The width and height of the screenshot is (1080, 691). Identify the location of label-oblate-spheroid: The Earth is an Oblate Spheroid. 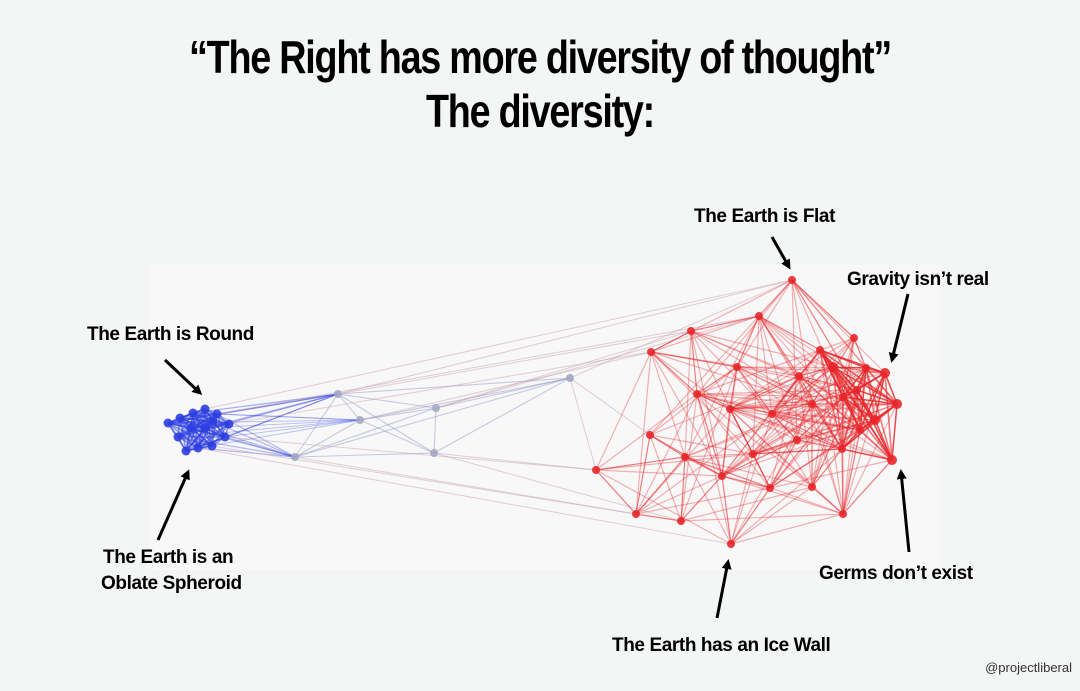
(171, 571).